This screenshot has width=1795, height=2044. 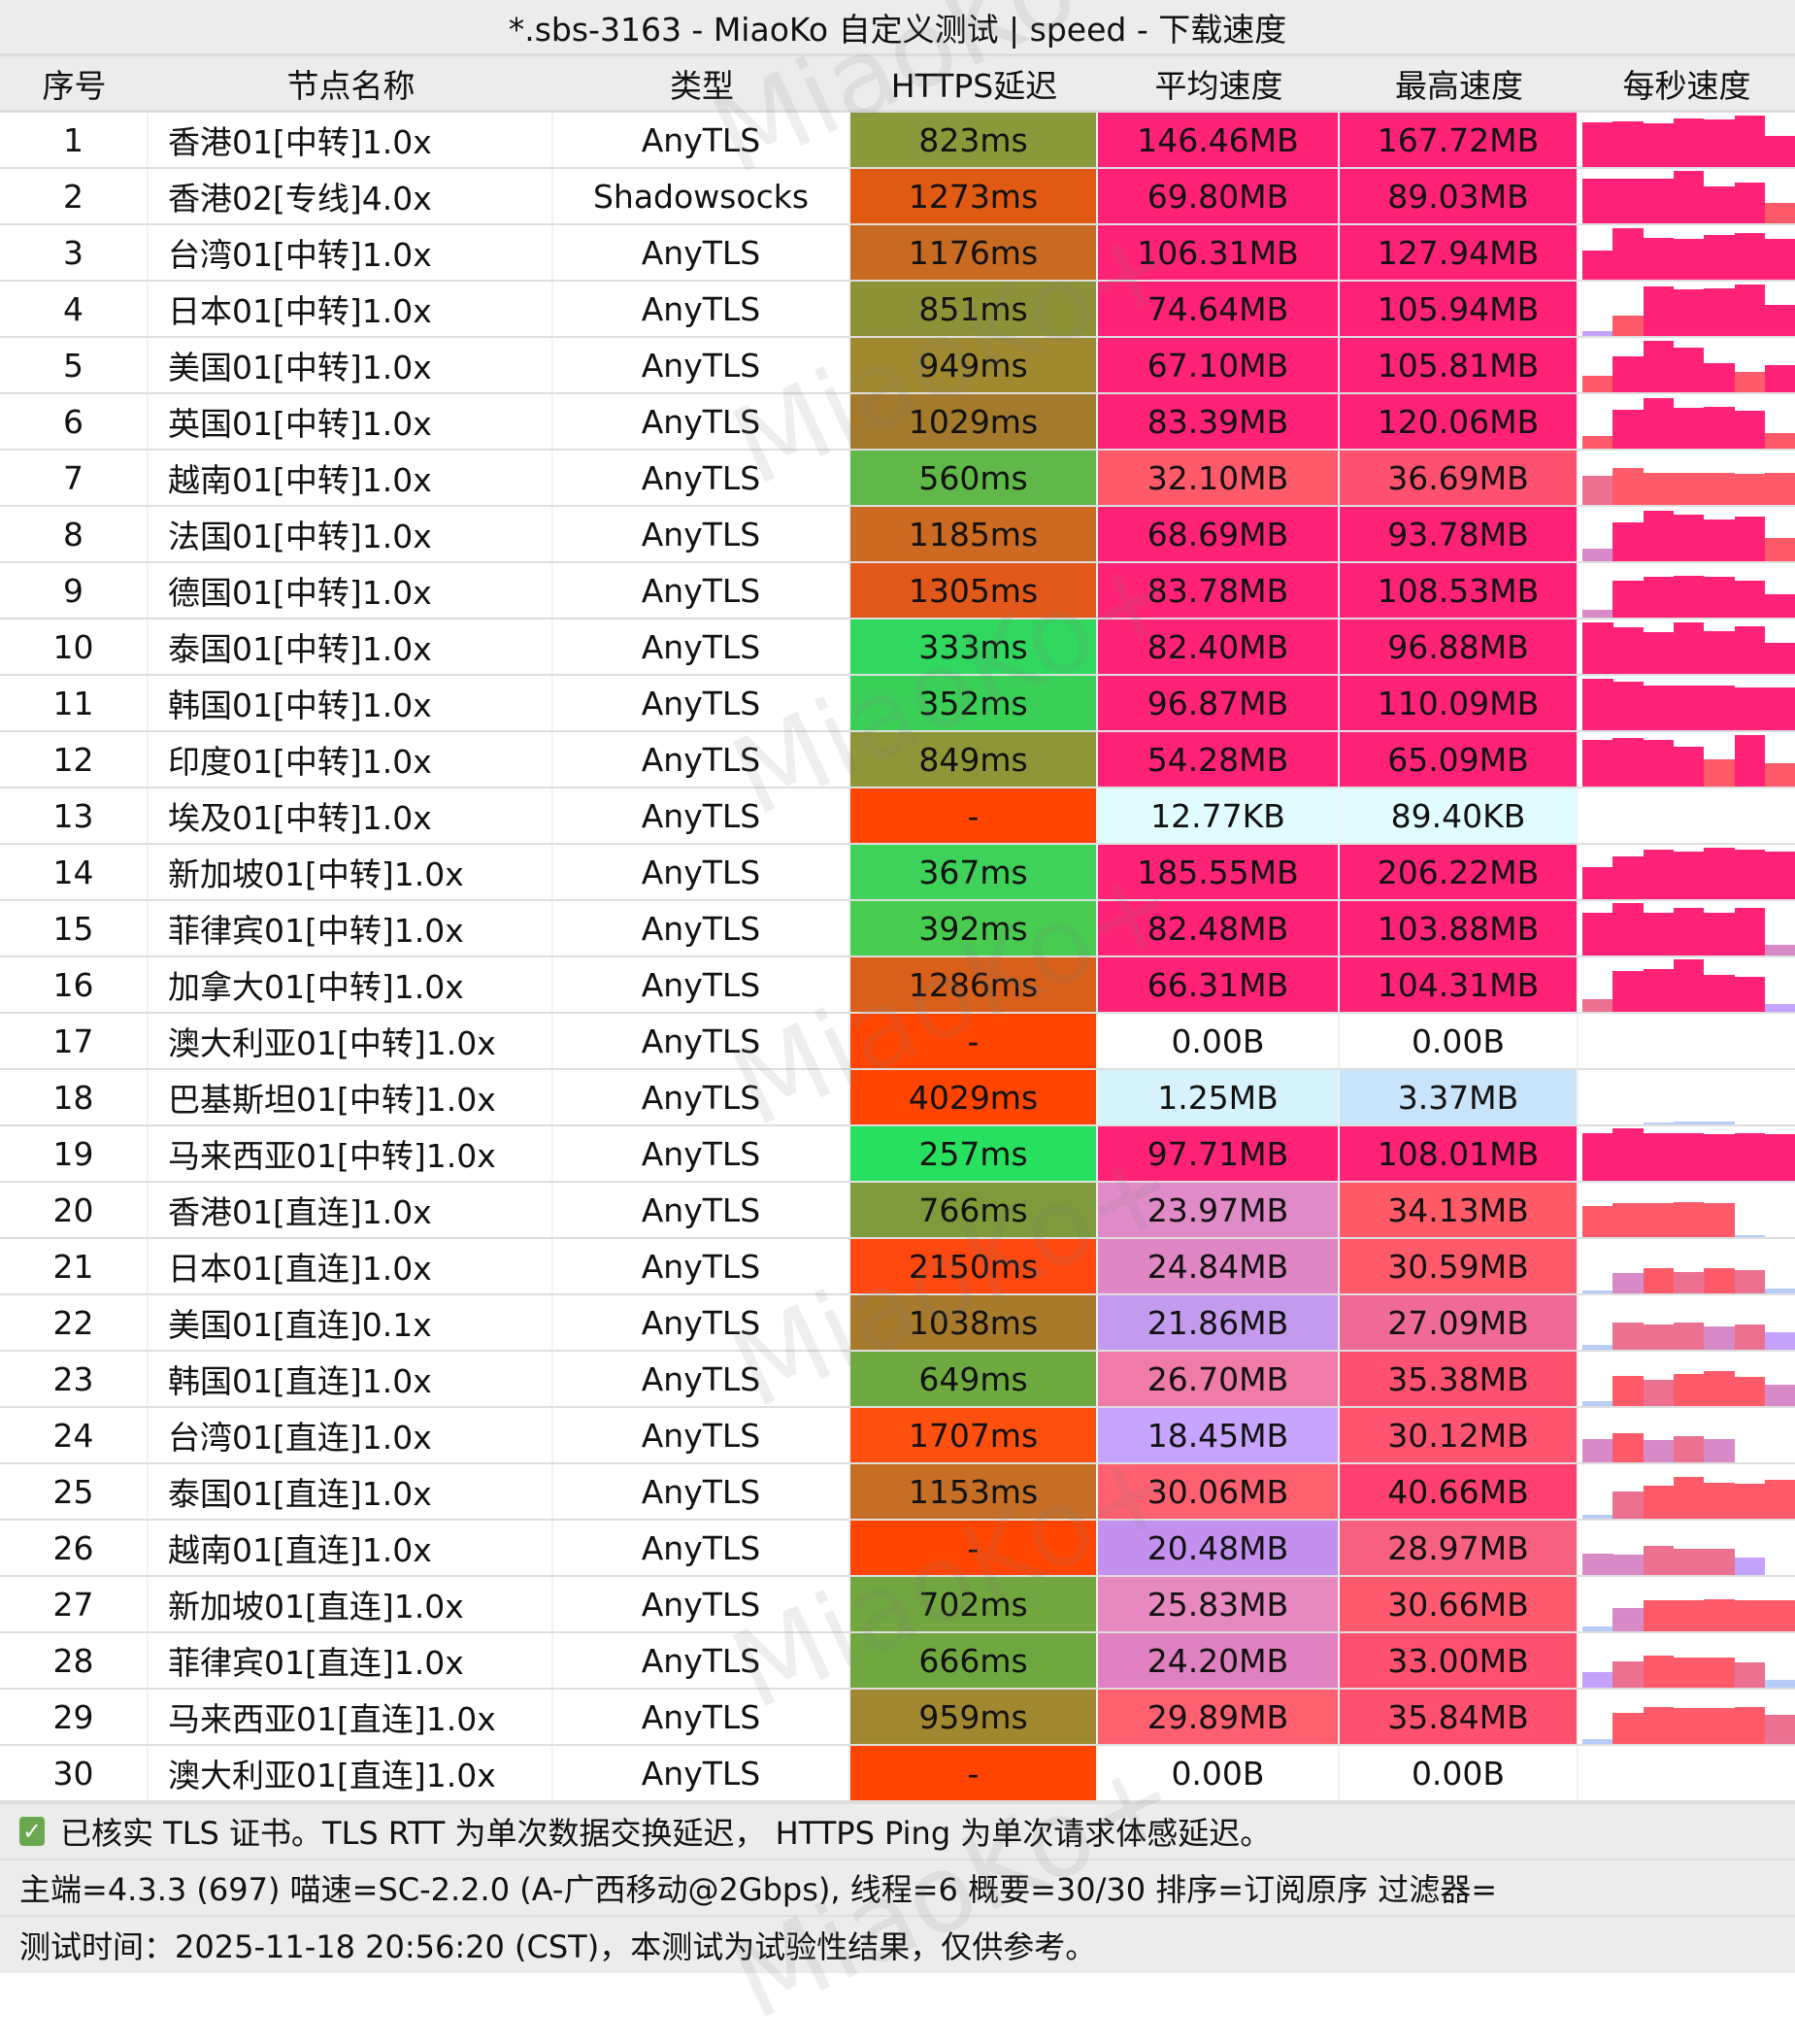 What do you see at coordinates (974, 252) in the screenshot?
I see `https-latency-cell: 1176ms` at bounding box center [974, 252].